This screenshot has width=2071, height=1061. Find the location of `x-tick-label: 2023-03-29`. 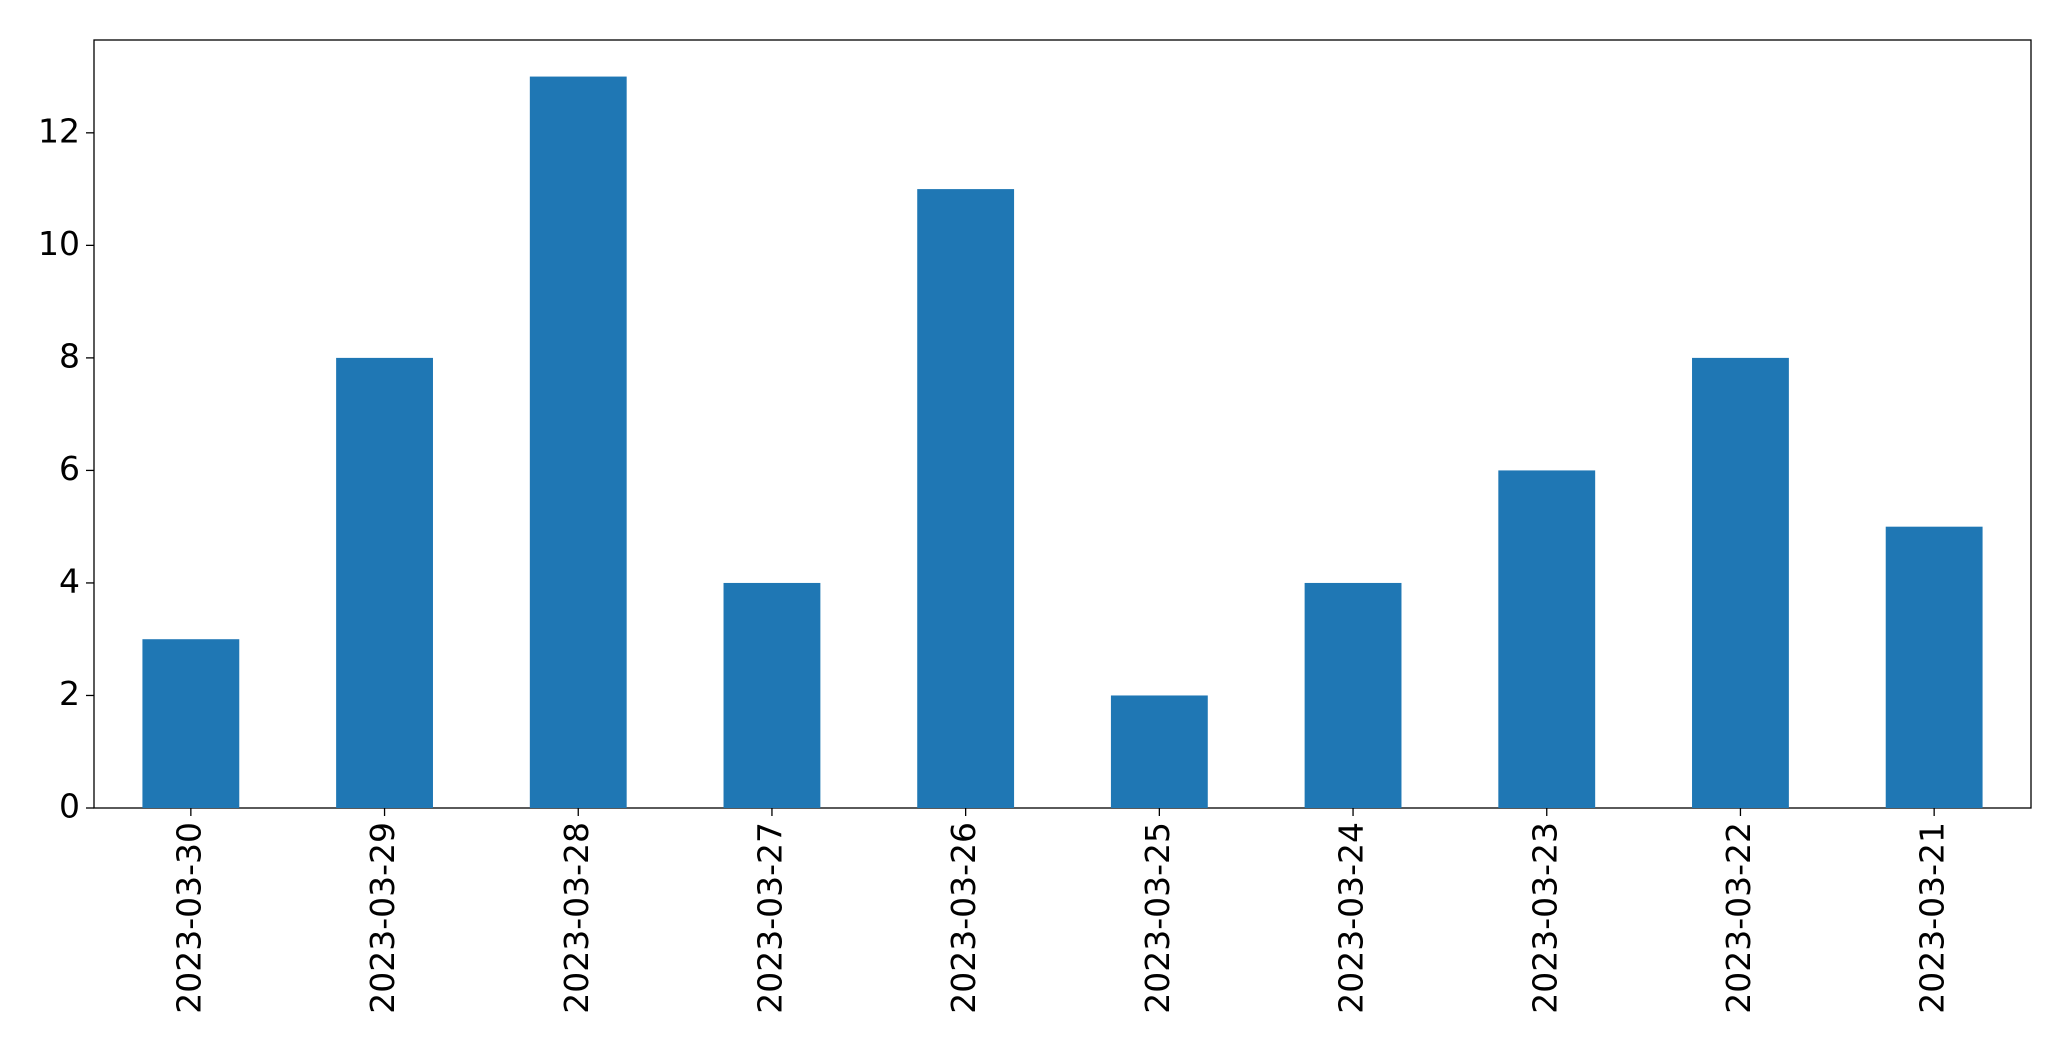

x-tick-label: 2023-03-29 is located at coordinates (382, 918).